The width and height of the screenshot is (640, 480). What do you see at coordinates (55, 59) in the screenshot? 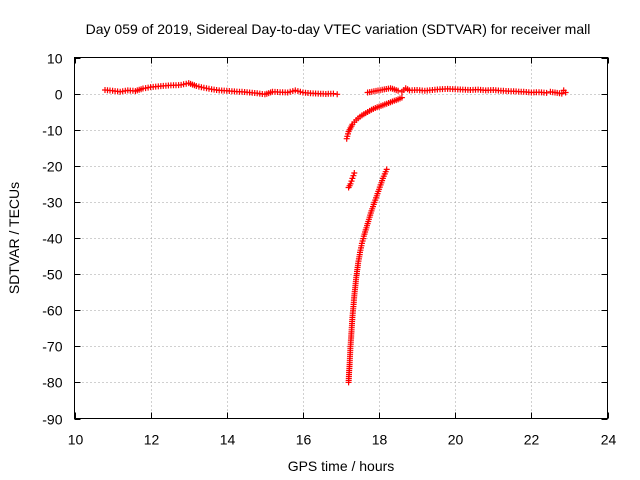
I see `y-tick-label: 10` at bounding box center [55, 59].